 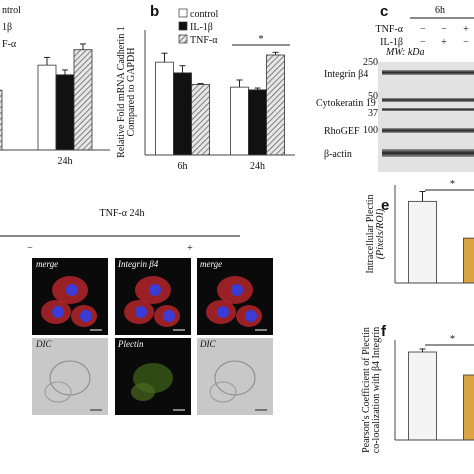 What do you see at coordinates (370, 62) in the screenshot?
I see `mw-marker: 250` at bounding box center [370, 62].